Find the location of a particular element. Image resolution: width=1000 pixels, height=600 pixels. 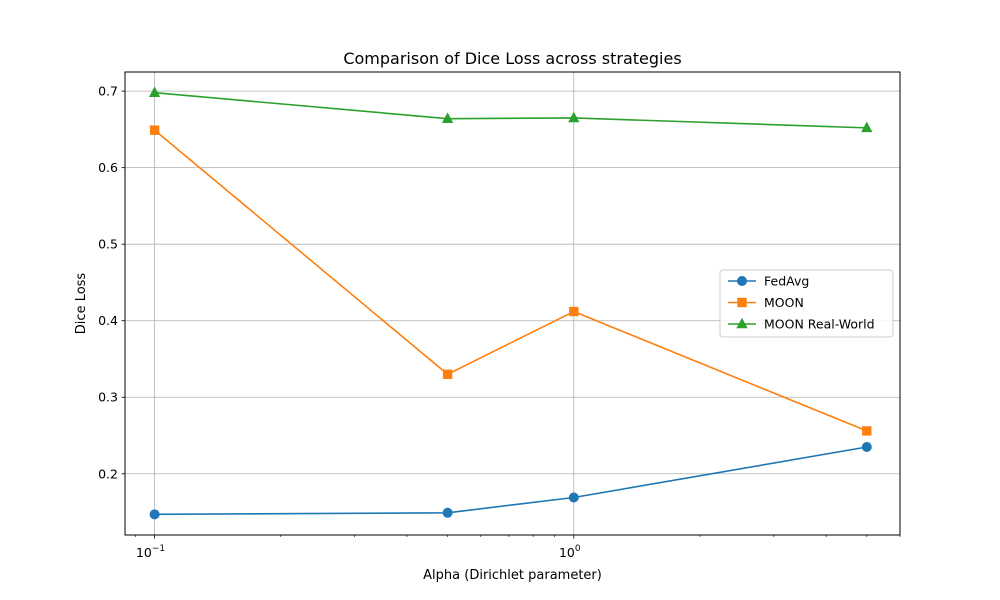

x-tick-exponent: −1 is located at coordinates (158, 549).